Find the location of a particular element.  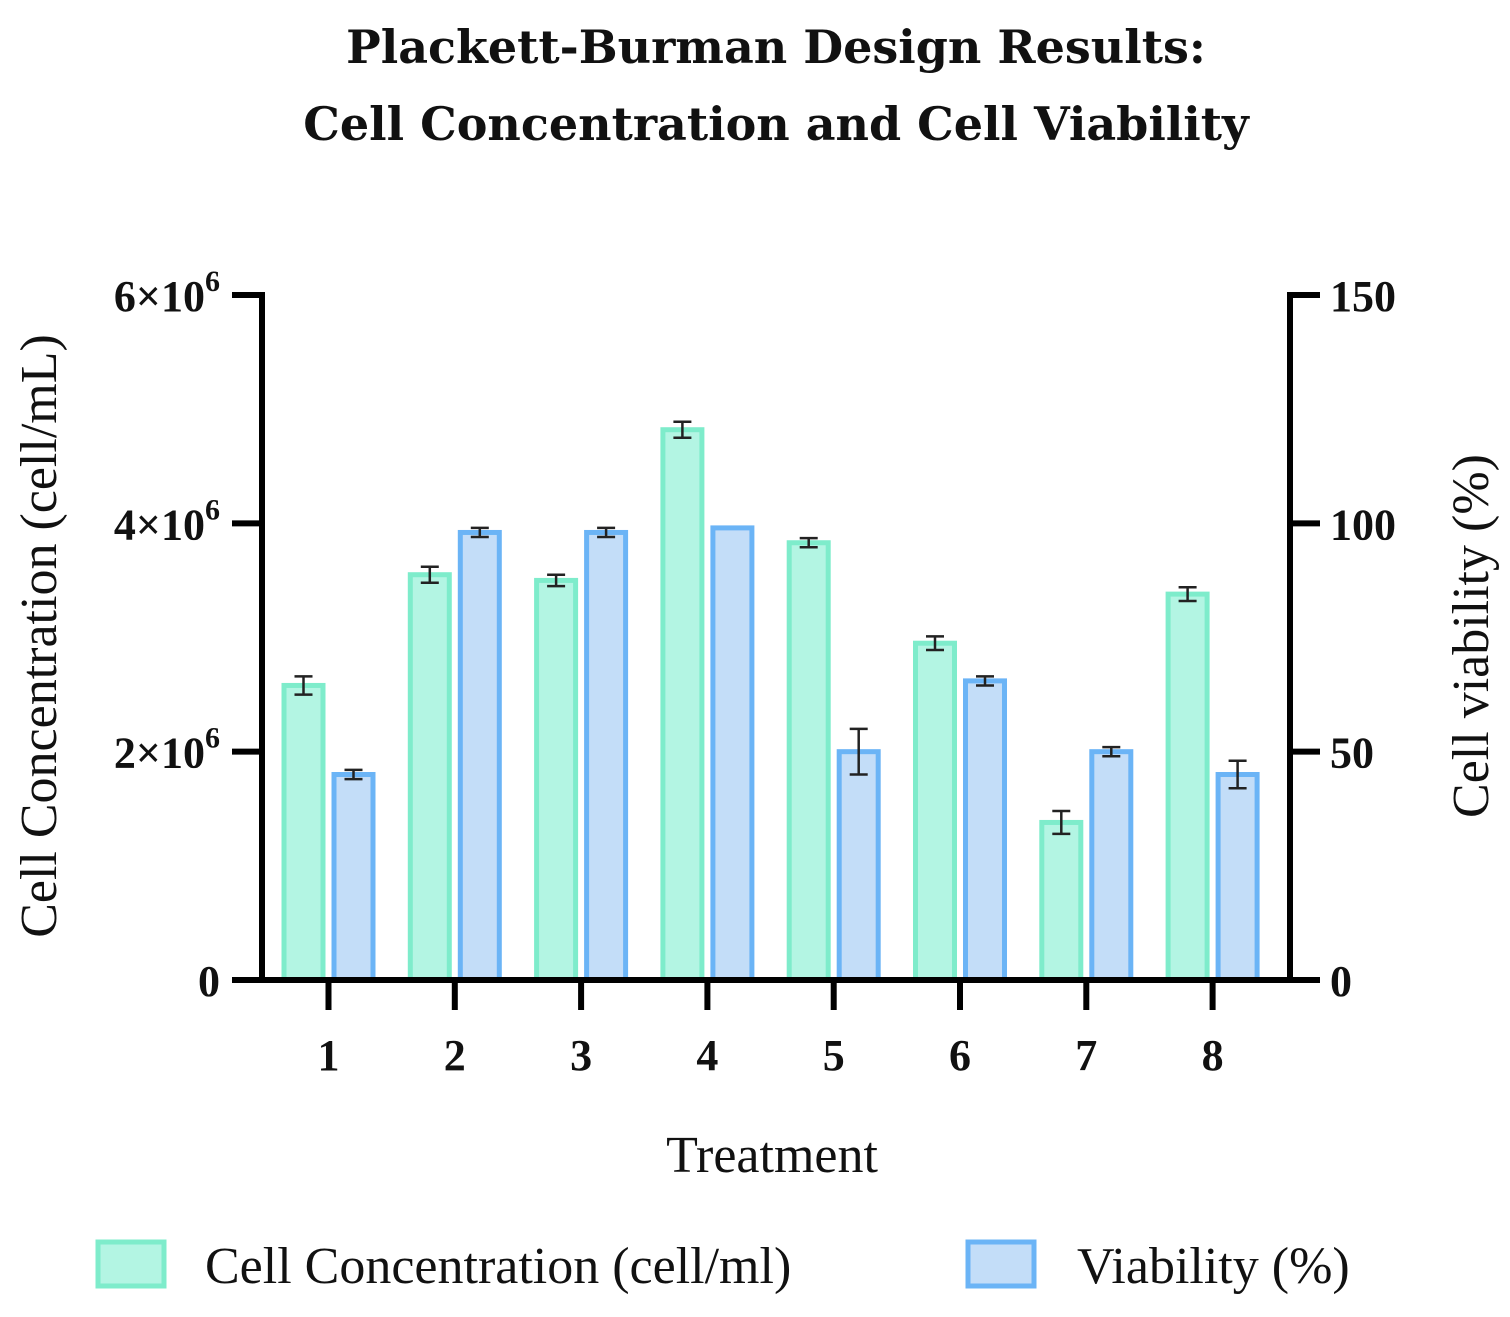

x-tick-label: 3 is located at coordinates (581, 1055).